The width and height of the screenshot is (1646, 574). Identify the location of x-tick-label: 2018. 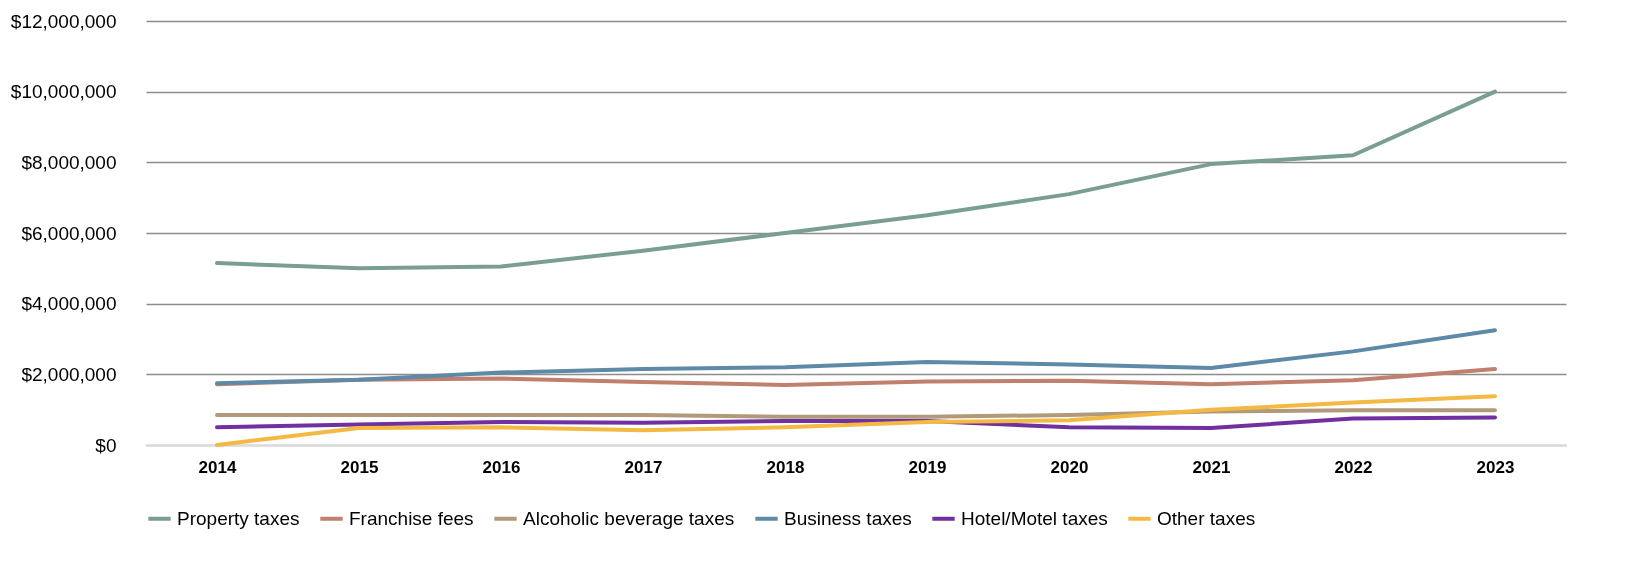
(785, 467).